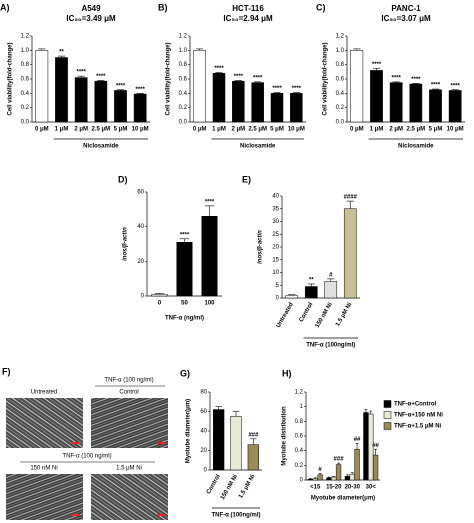 The image size is (474, 523). Describe the element at coordinates (185, 373) in the screenshot. I see `panel-letter: G)` at that location.